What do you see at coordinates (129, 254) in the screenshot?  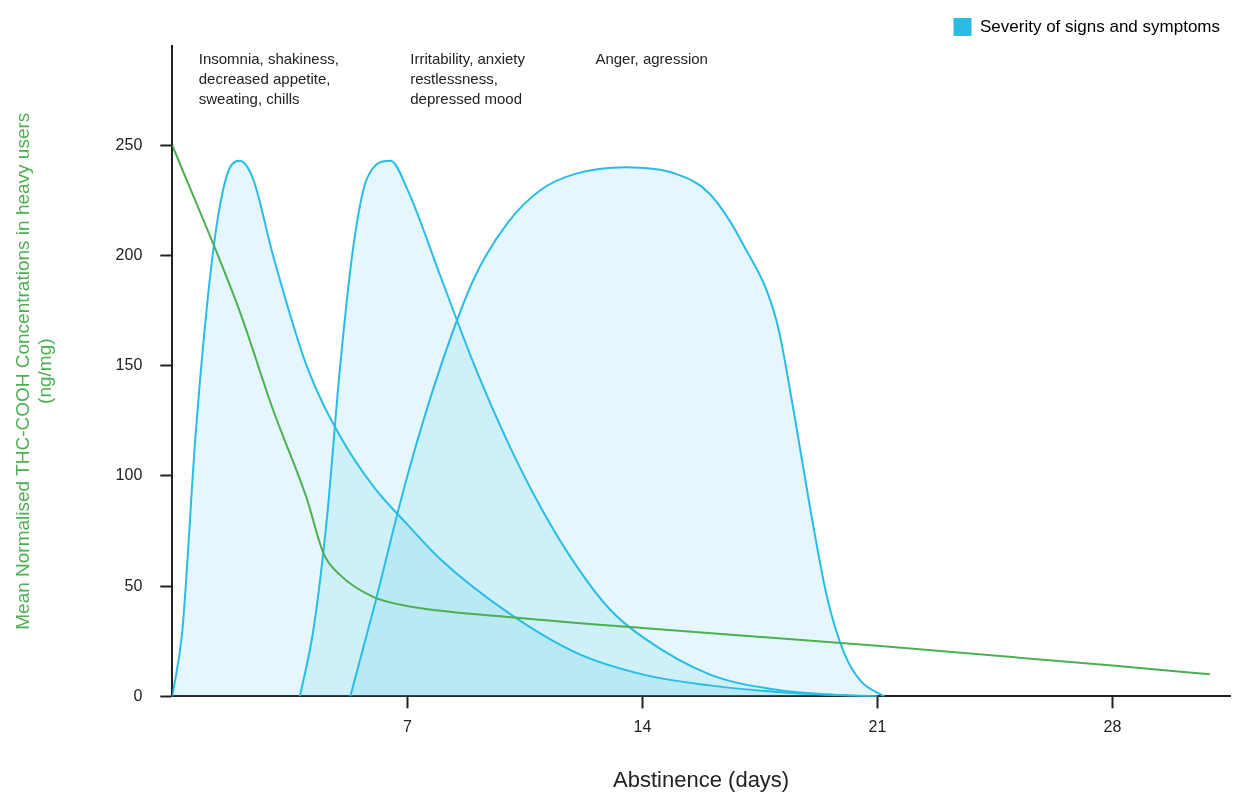 I see `y-tick-label: 200` at bounding box center [129, 254].